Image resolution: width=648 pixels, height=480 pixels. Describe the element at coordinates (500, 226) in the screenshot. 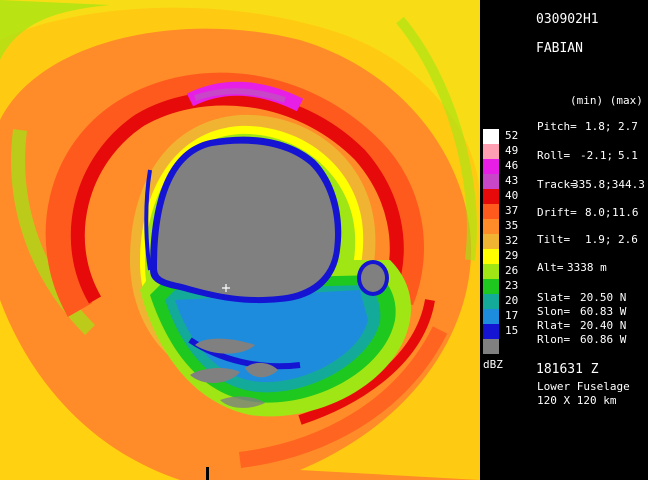

I see `legend-entry: 35` at that location.